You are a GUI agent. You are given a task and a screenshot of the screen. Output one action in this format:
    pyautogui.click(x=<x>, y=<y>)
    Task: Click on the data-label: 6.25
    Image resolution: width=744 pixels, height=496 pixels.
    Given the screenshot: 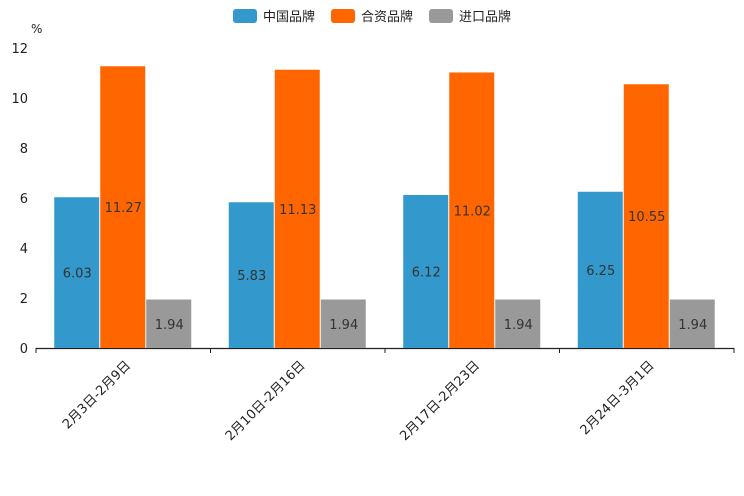 What is the action you would take?
    pyautogui.click(x=600, y=271)
    